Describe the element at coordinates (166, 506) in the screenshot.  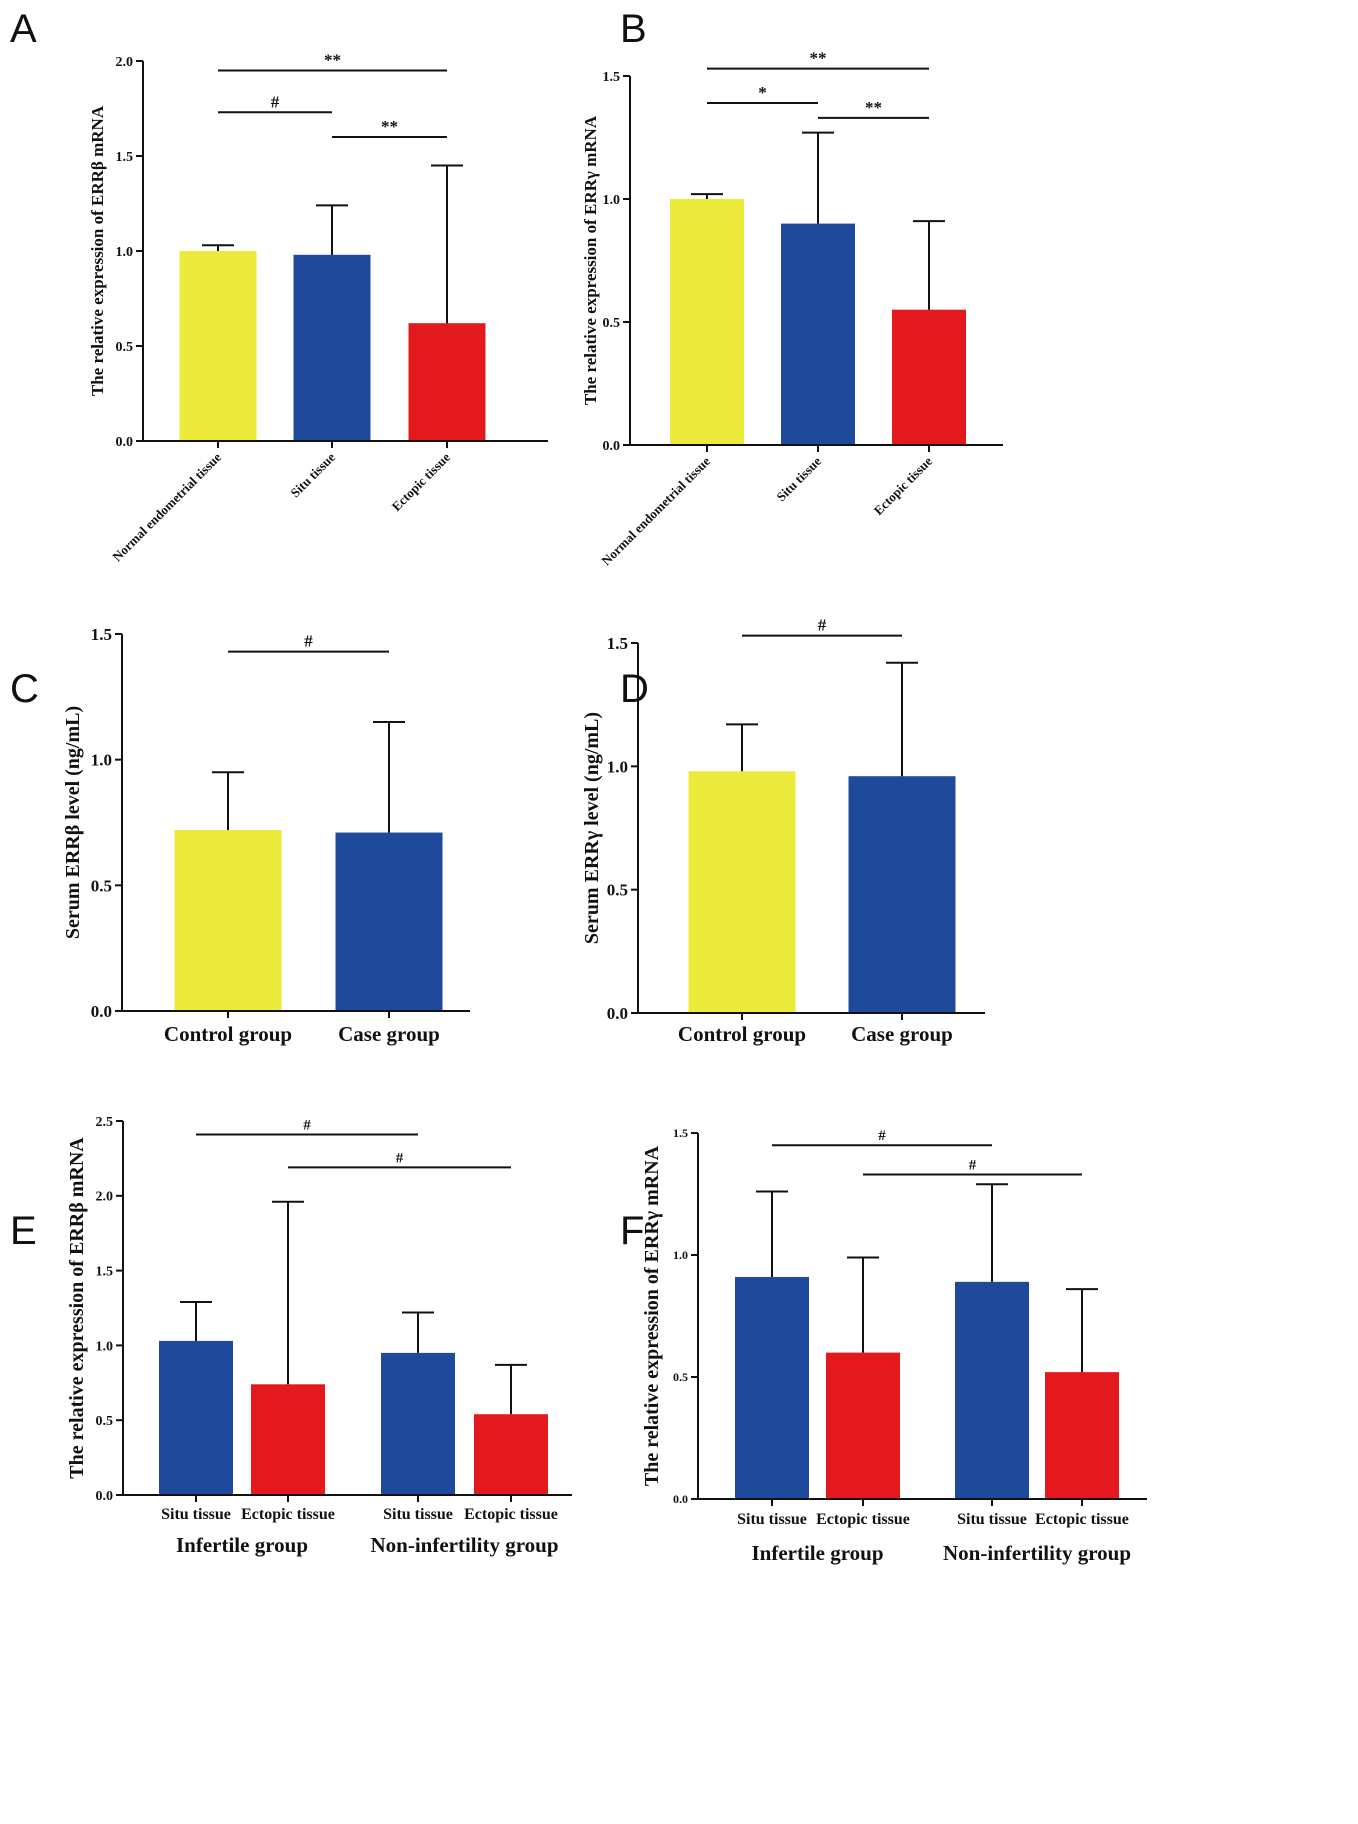
I see `x-category-label-a: Normal endometrial tissue` at that location.